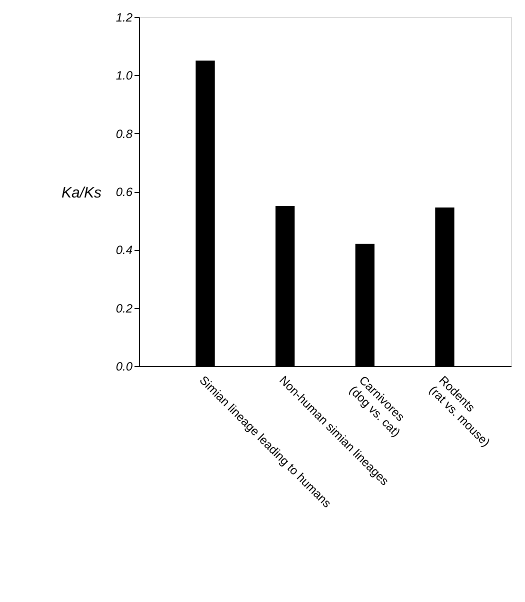 This screenshot has width=525, height=602. I want to click on y-tick-label: 0.4, so click(124, 250).